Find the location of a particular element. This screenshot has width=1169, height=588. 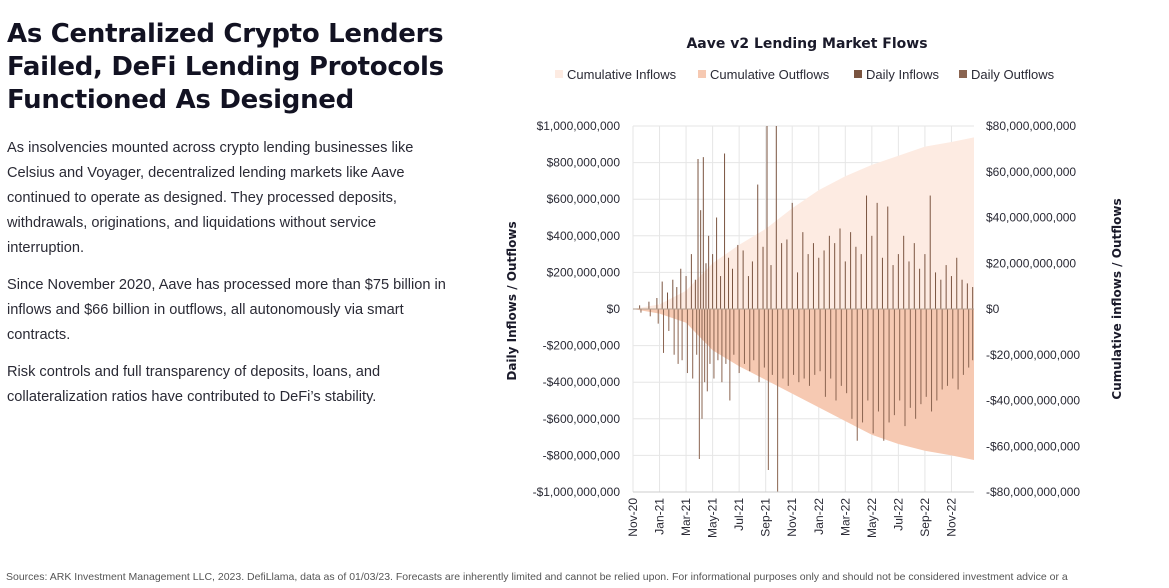

cumulative-outflows-area is located at coordinates (803, 384).